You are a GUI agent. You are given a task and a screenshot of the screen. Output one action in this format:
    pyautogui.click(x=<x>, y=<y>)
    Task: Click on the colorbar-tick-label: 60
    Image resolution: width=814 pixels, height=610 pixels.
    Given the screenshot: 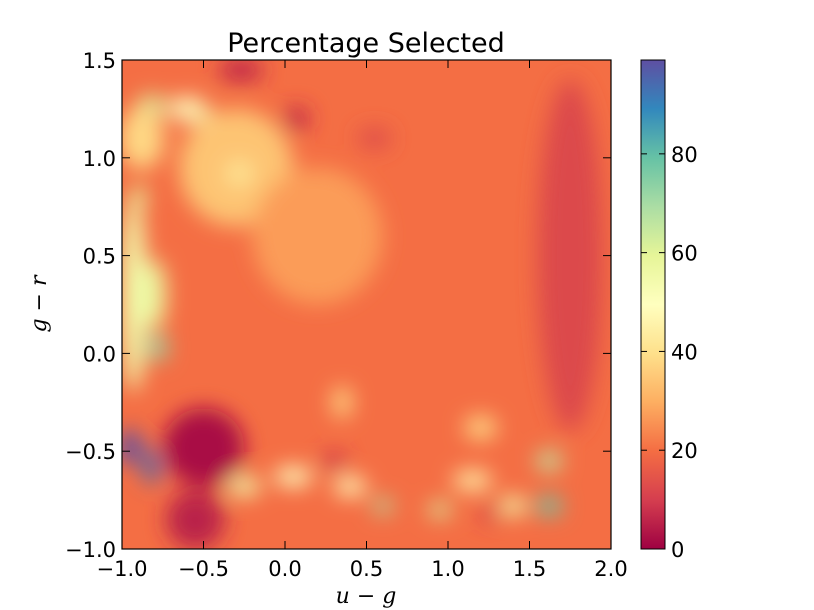 What is the action you would take?
    pyautogui.click(x=684, y=254)
    